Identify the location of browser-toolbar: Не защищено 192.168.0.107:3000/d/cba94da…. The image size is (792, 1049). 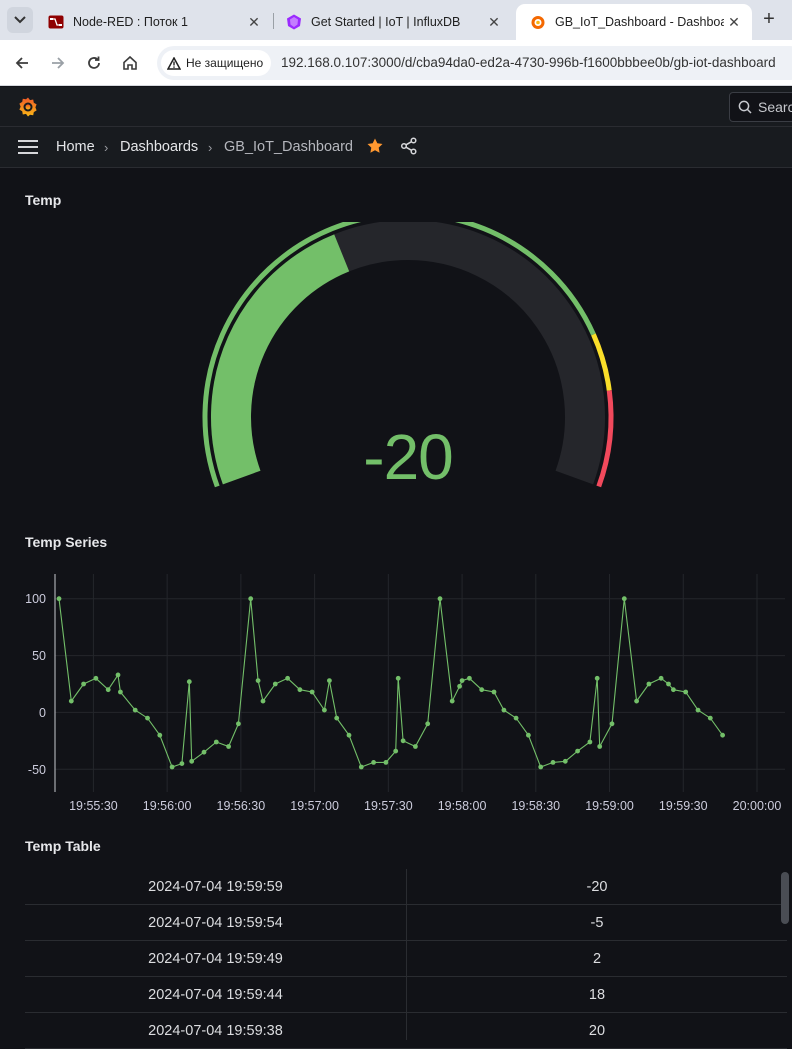
(396, 63).